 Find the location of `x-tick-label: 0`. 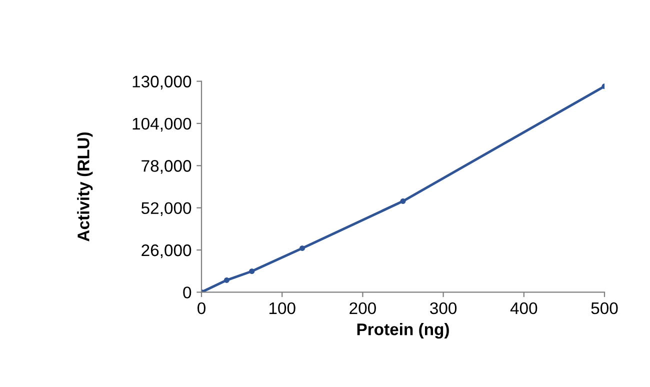

x-tick-label: 0 is located at coordinates (202, 308).